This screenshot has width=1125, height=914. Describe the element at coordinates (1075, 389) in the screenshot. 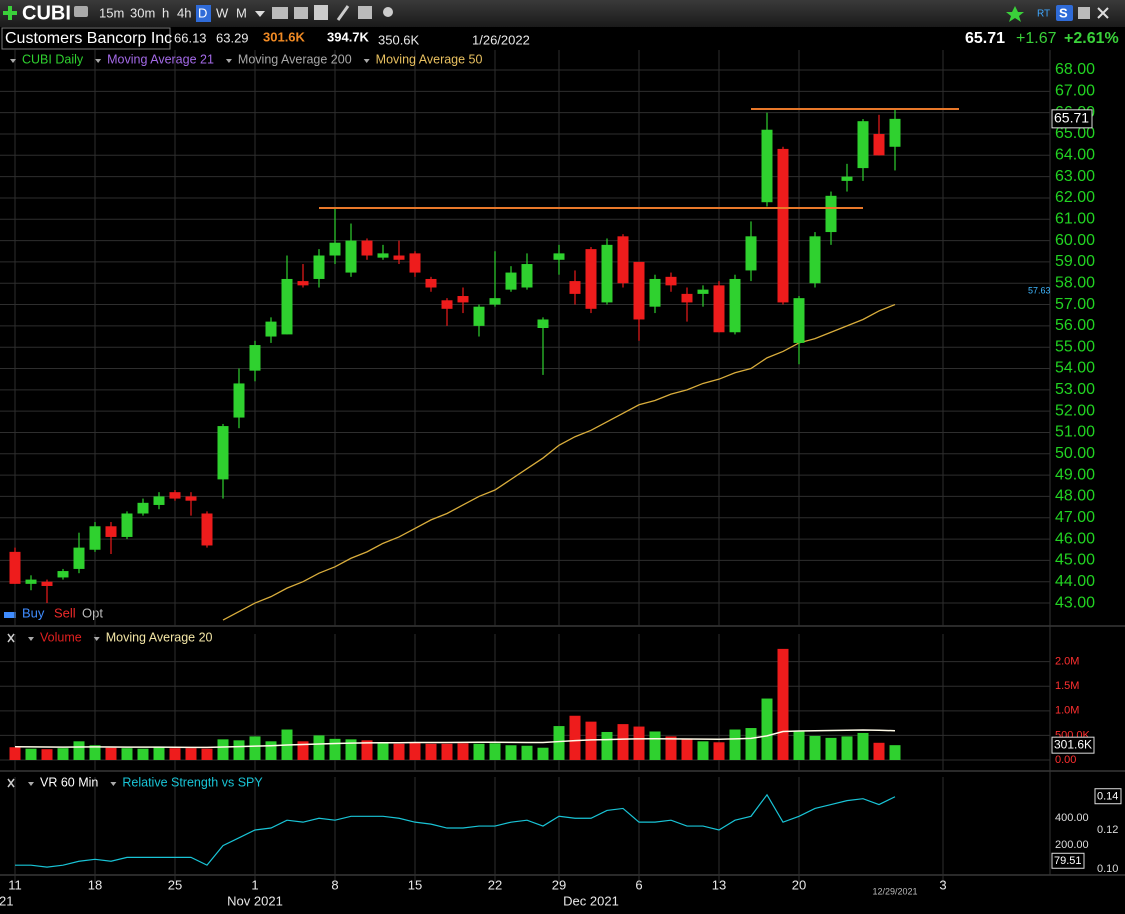

I see `y-tick-label: 53.00` at that location.